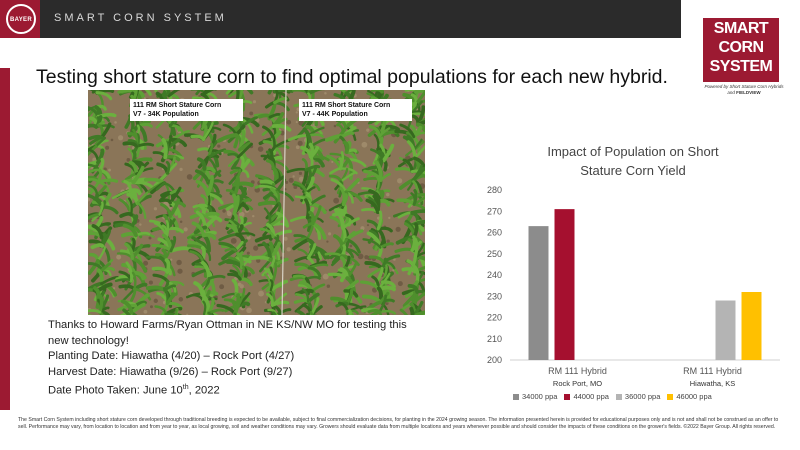  Describe the element at coordinates (494, 339) in the screenshot. I see `y-tick-label: 210` at that location.